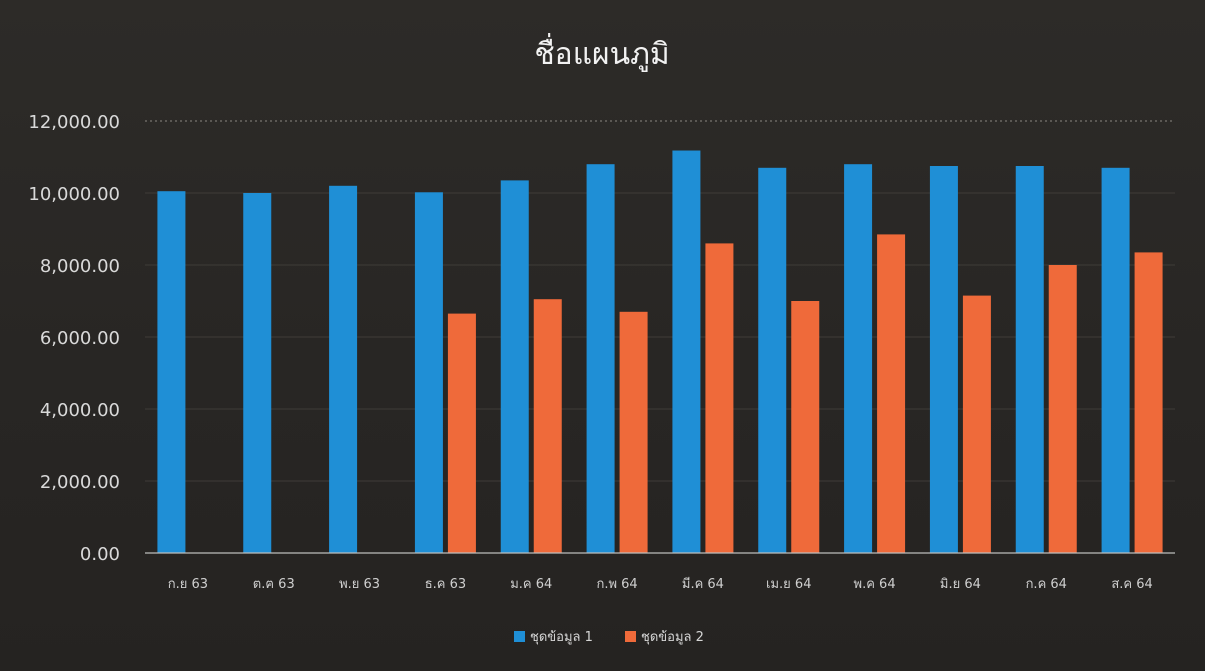 The image size is (1205, 671). I want to click on x-category-label: พ.ค 64, so click(875, 584).